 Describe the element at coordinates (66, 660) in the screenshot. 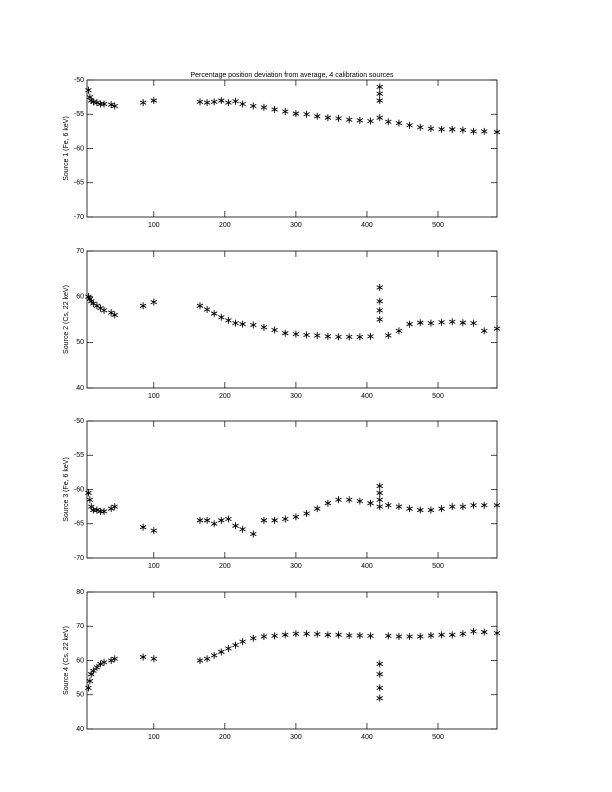

I see `y-axis-label: Source 4 (Cs, 22 keV)` at that location.